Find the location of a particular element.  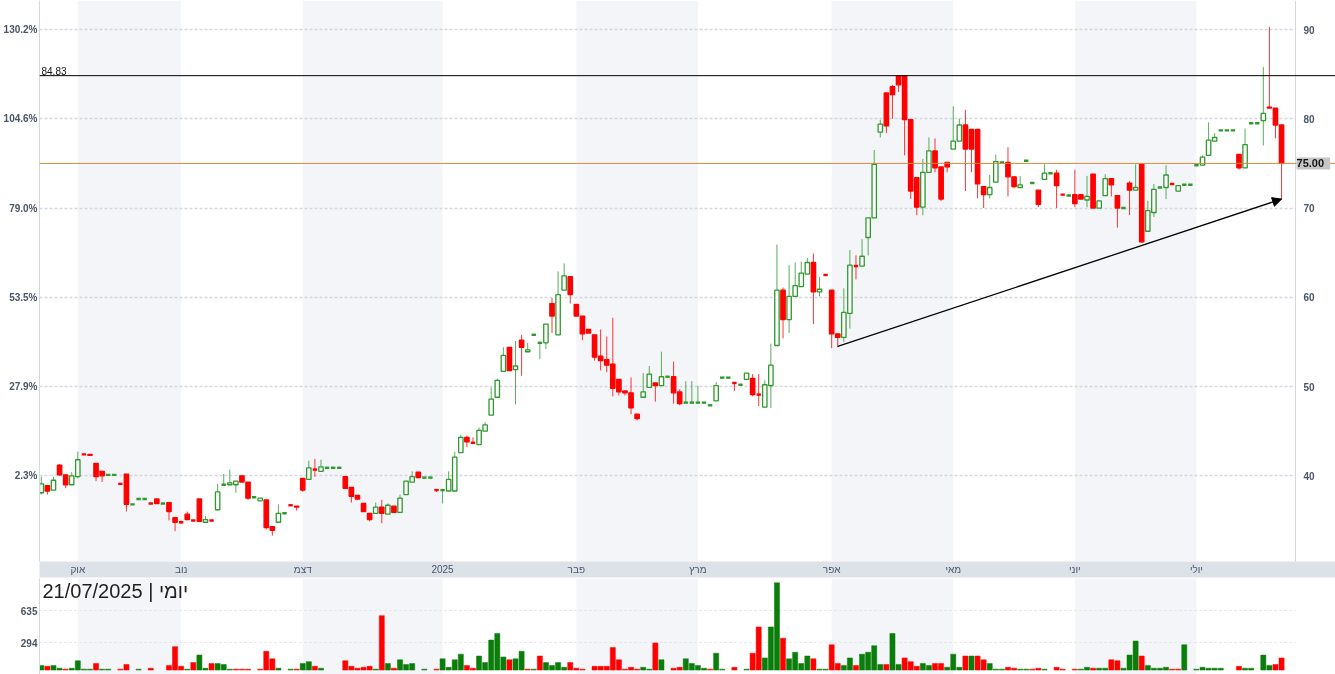

x-tick-label: אפר is located at coordinates (832, 569).